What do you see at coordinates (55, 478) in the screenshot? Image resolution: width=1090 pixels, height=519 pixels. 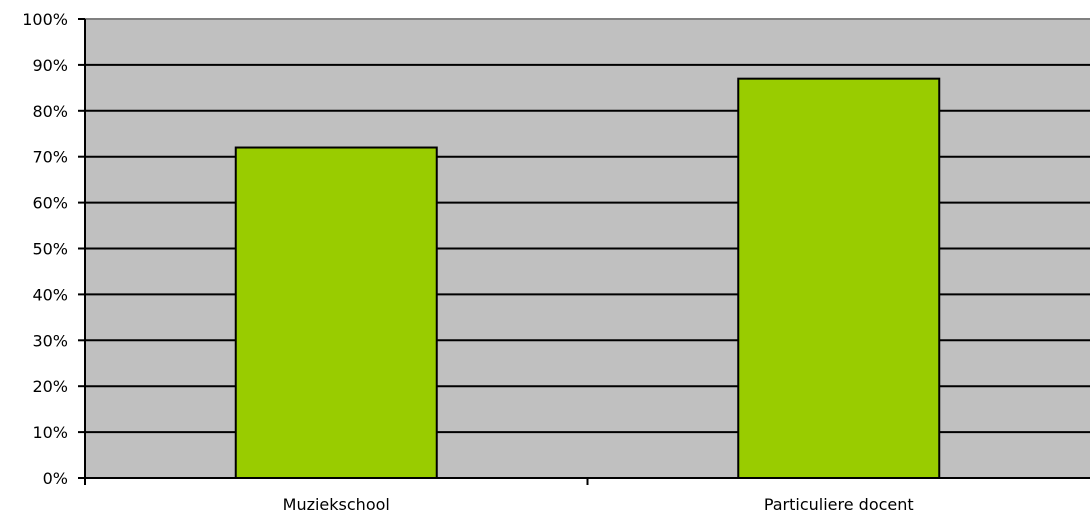 I see `y-tick-label: 0%` at bounding box center [55, 478].